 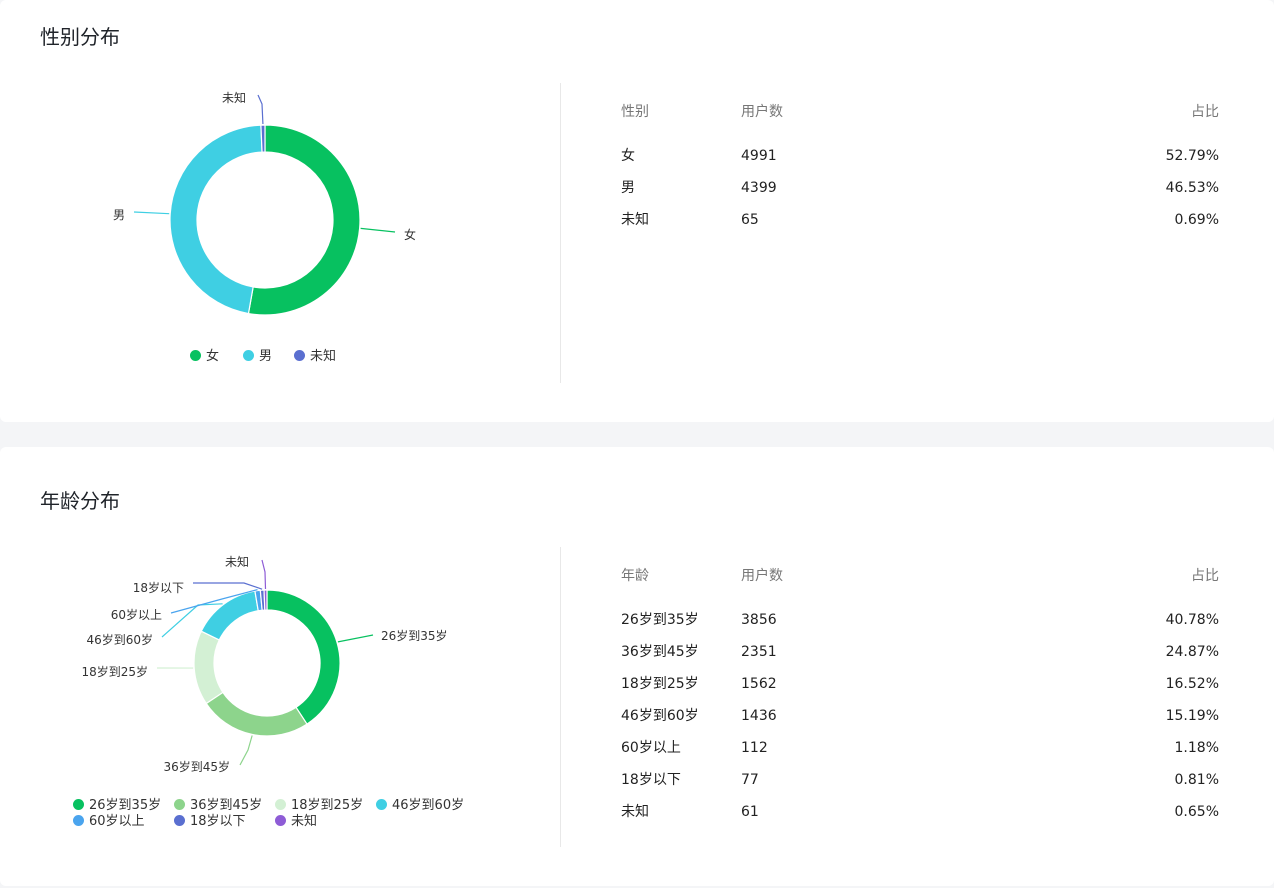 What do you see at coordinates (410, 234) in the screenshot?
I see `slice-label: 女` at bounding box center [410, 234].